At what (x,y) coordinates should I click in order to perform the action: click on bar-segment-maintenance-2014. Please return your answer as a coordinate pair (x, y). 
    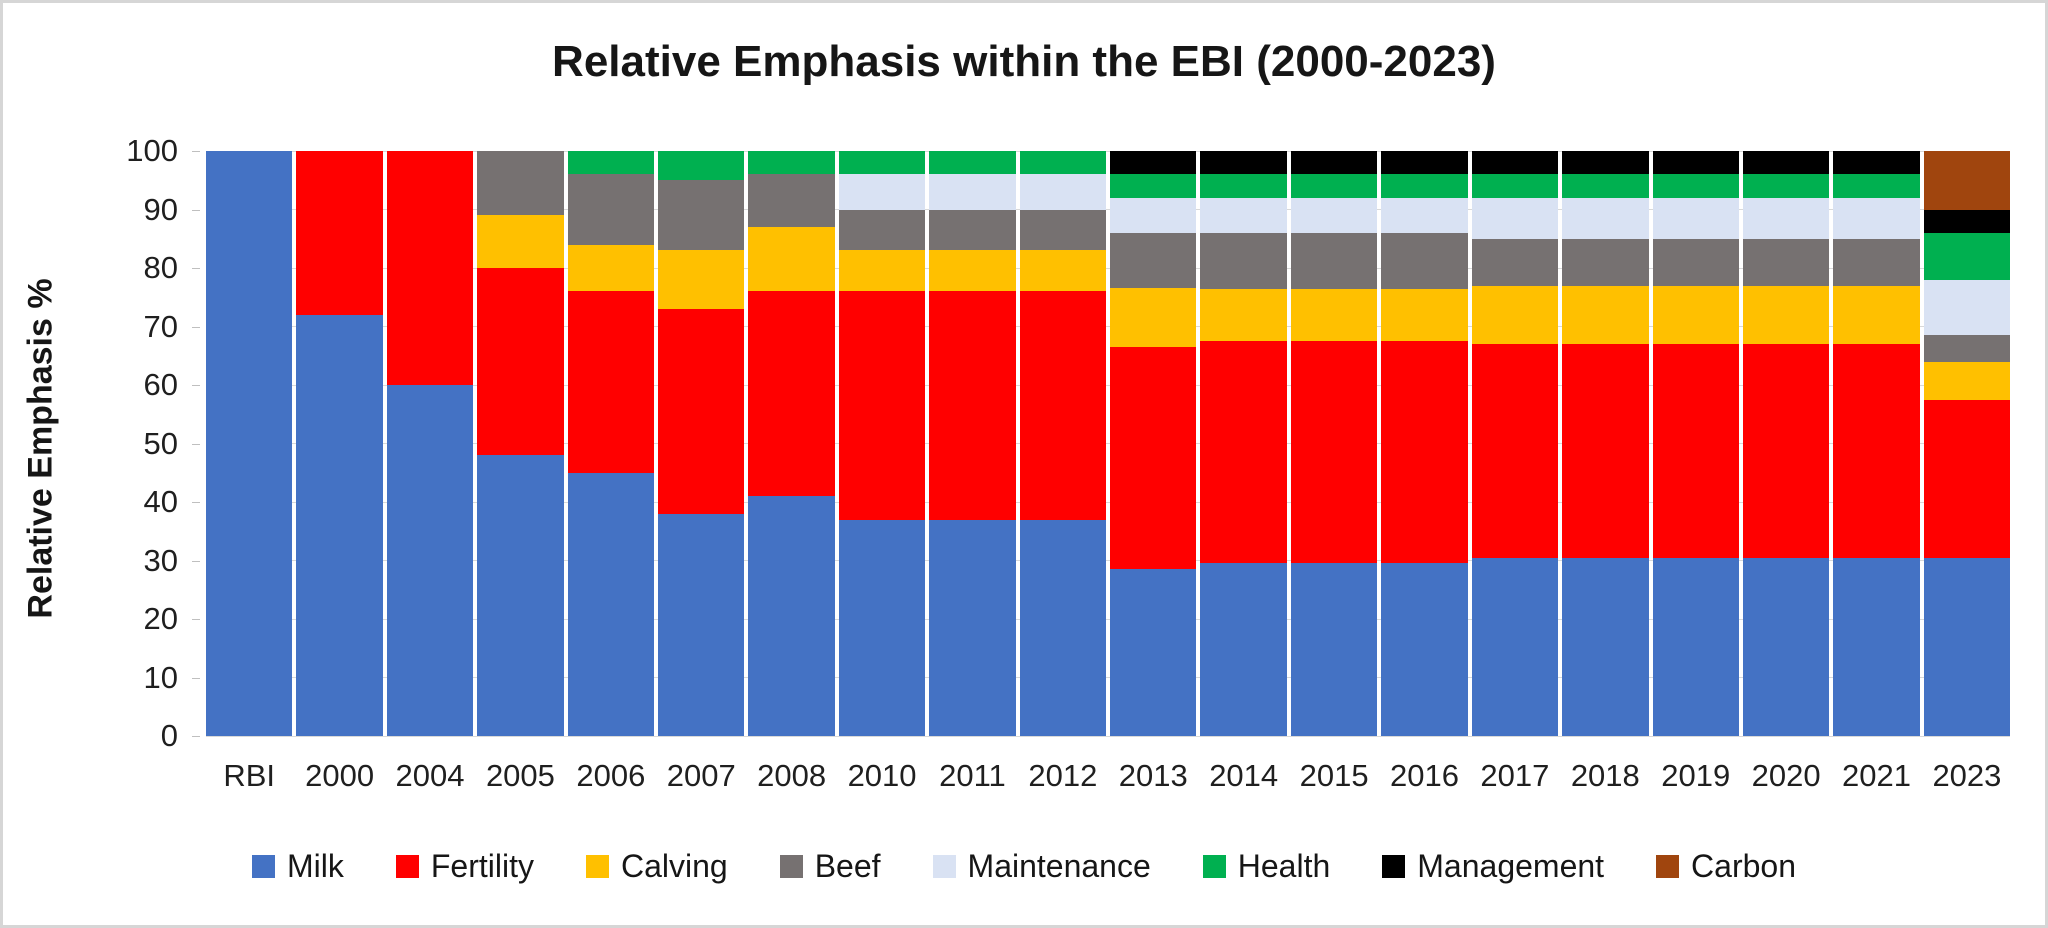
    Looking at the image, I should click on (1243, 215).